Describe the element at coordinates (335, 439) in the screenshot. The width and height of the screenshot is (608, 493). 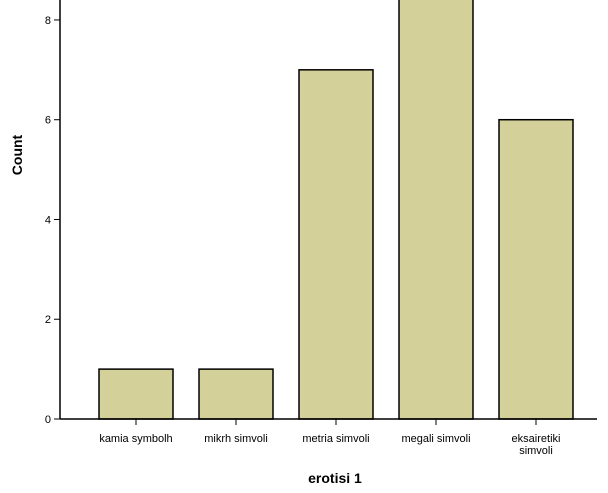
I see `x-tick-label-3: metria simvoli` at that location.